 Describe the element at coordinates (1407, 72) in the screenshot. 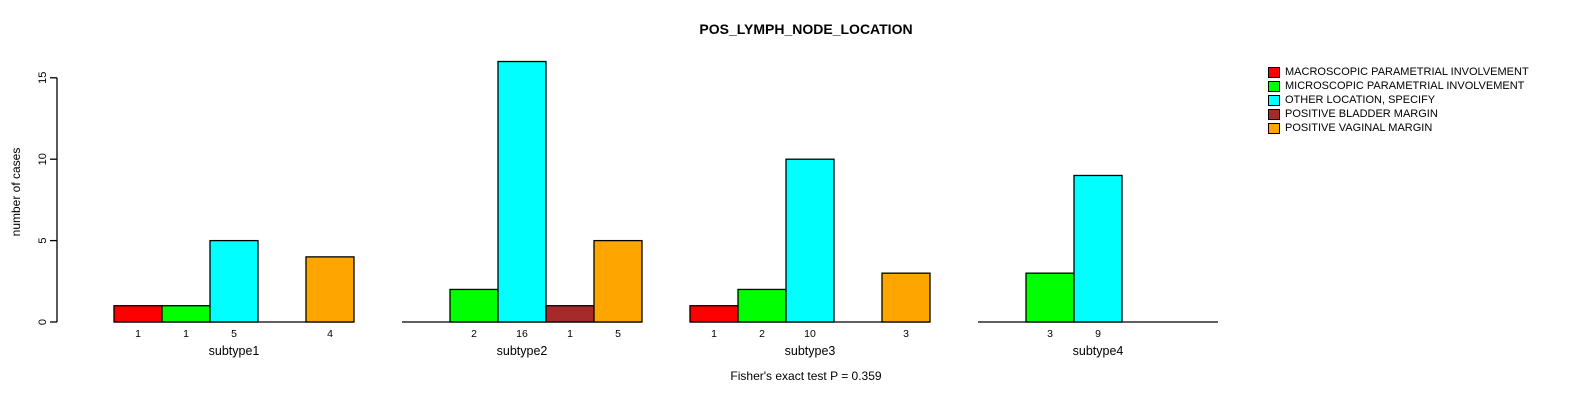

I see `legend-label: MACROSCOPIC PARAMETRIAL INVOLVEMENT` at that location.